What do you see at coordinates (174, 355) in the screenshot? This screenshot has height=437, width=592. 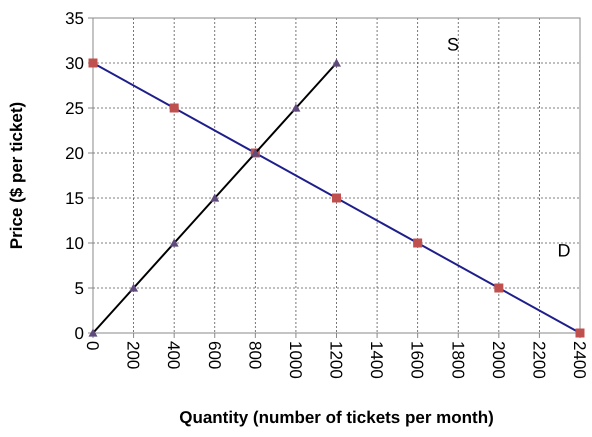 I see `x-tick-label: 400` at bounding box center [174, 355].